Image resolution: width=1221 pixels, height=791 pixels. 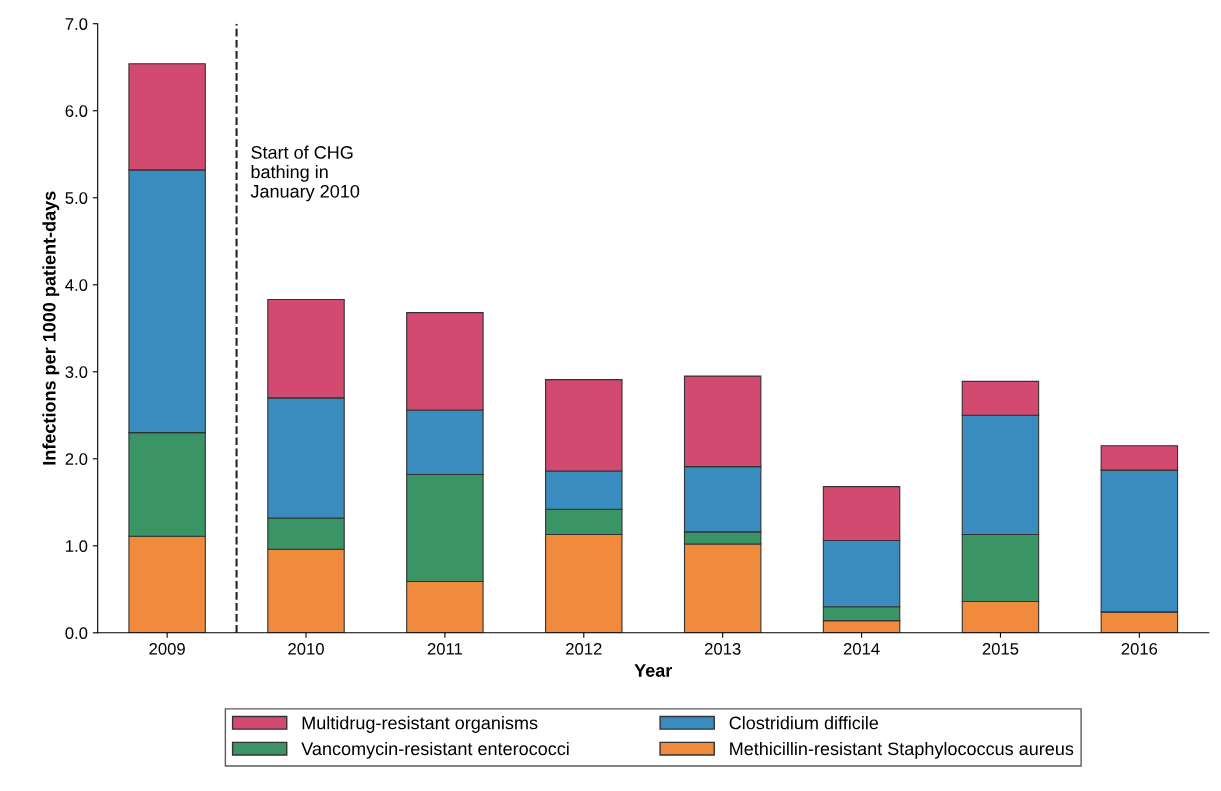 I want to click on annotation: Start of CHG bathing in January 2010, so click(x=305, y=173).